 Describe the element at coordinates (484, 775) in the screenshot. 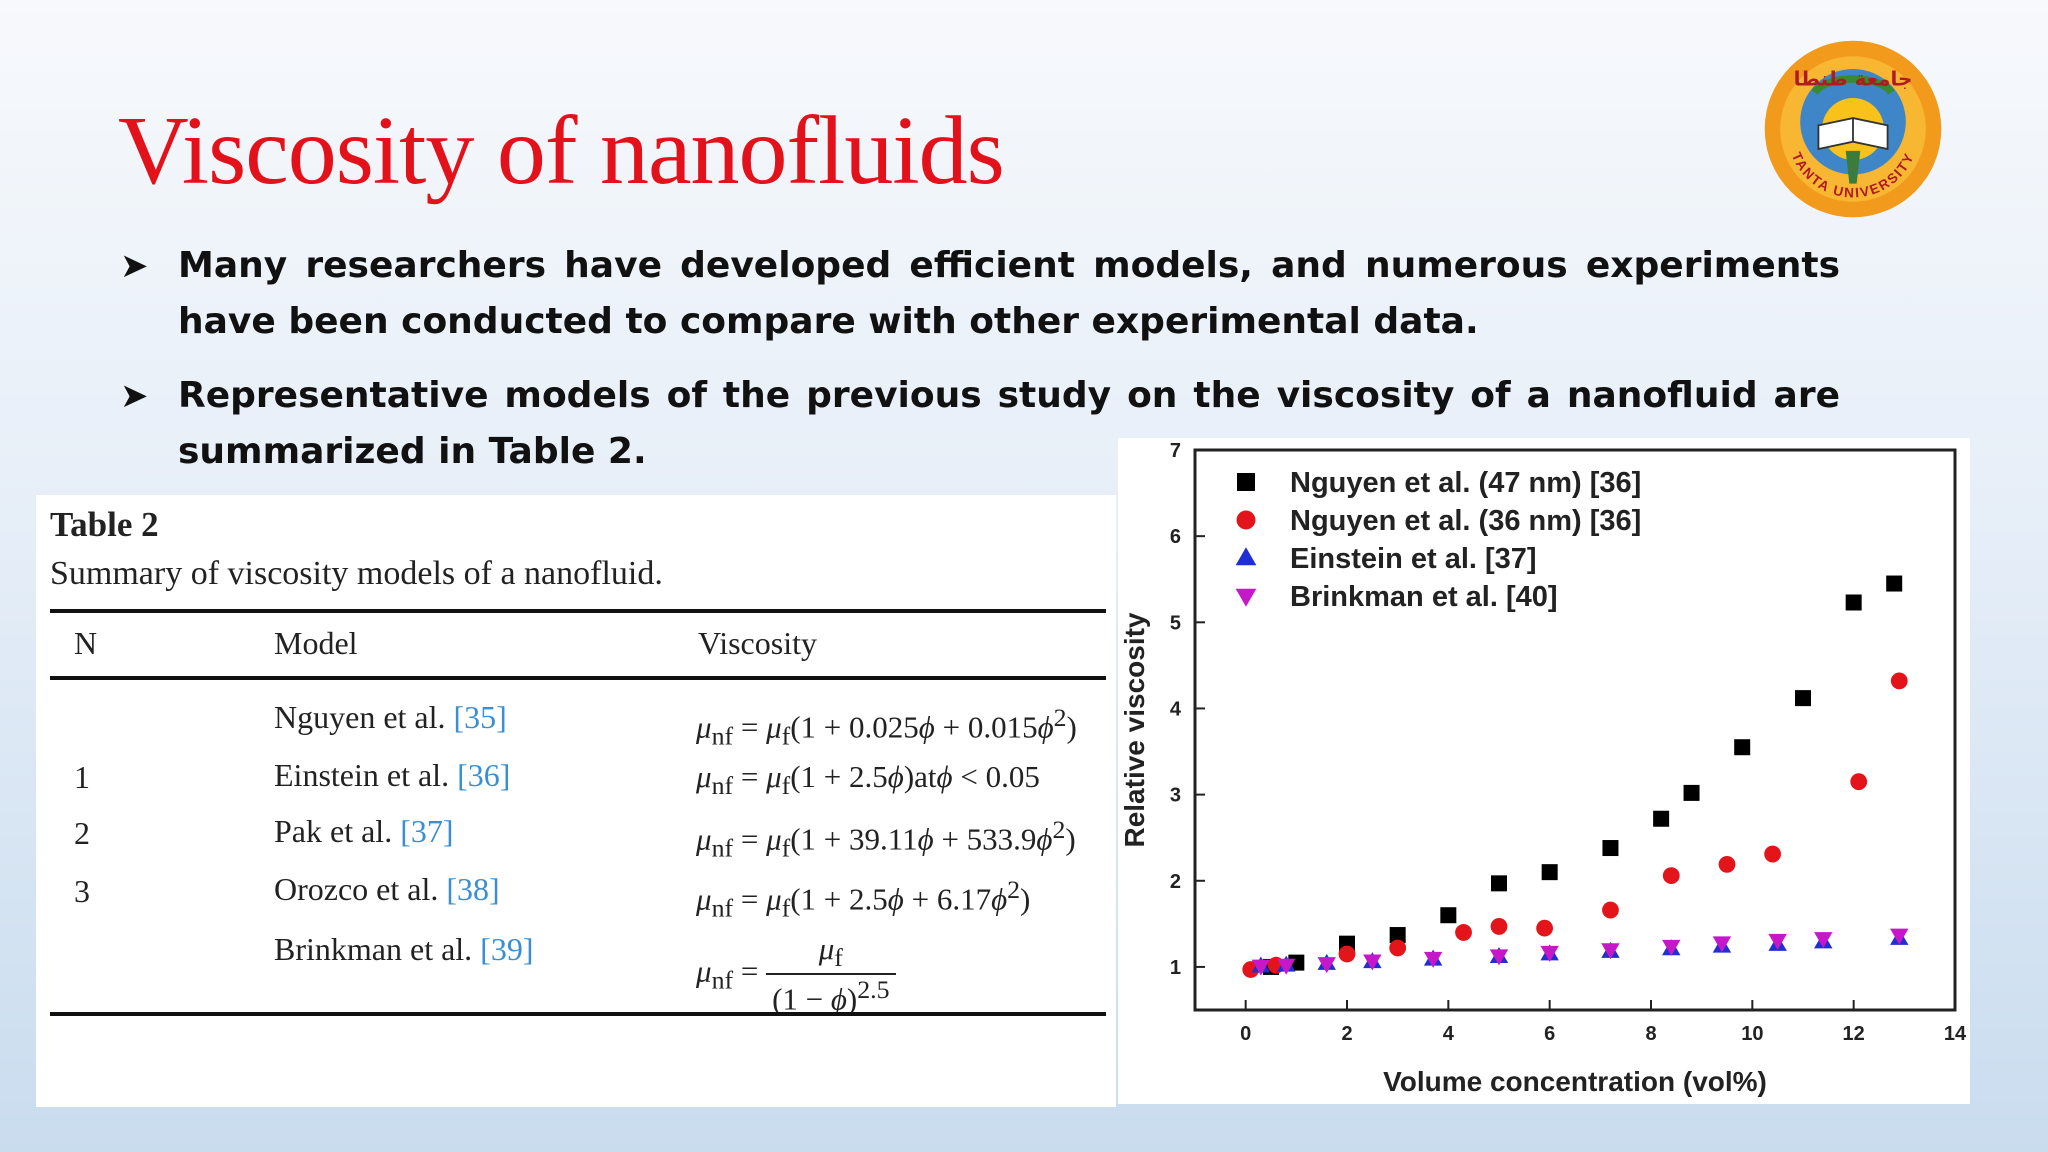

I see `citation-link: [36]` at that location.